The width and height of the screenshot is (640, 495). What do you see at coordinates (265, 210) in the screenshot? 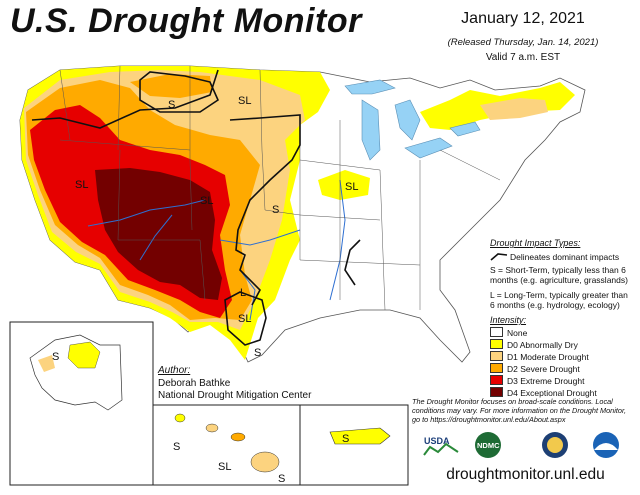
I see `impact-line-plains` at bounding box center [265, 210].